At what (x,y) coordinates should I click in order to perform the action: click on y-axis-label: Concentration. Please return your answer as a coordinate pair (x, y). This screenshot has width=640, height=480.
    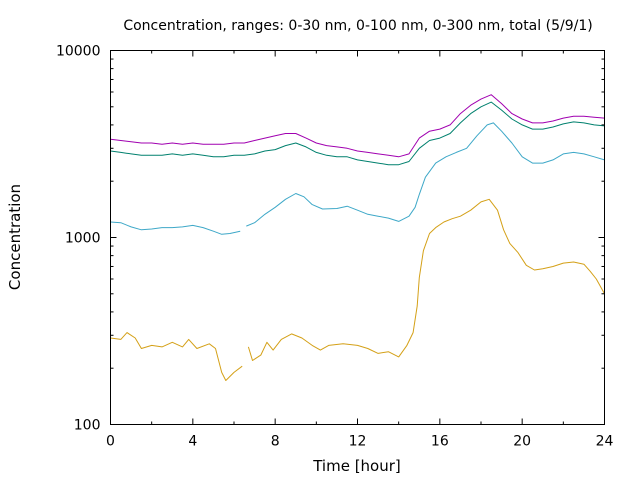
    Looking at the image, I should click on (15, 237).